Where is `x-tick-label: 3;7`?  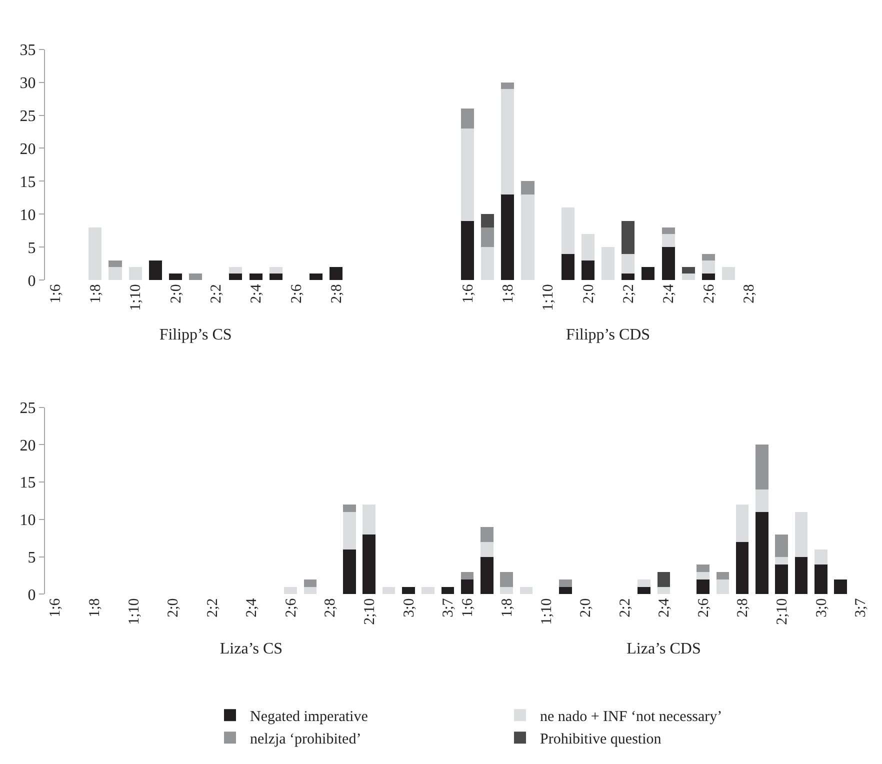
x-tick-label: 3;7 is located at coordinates (448, 608).